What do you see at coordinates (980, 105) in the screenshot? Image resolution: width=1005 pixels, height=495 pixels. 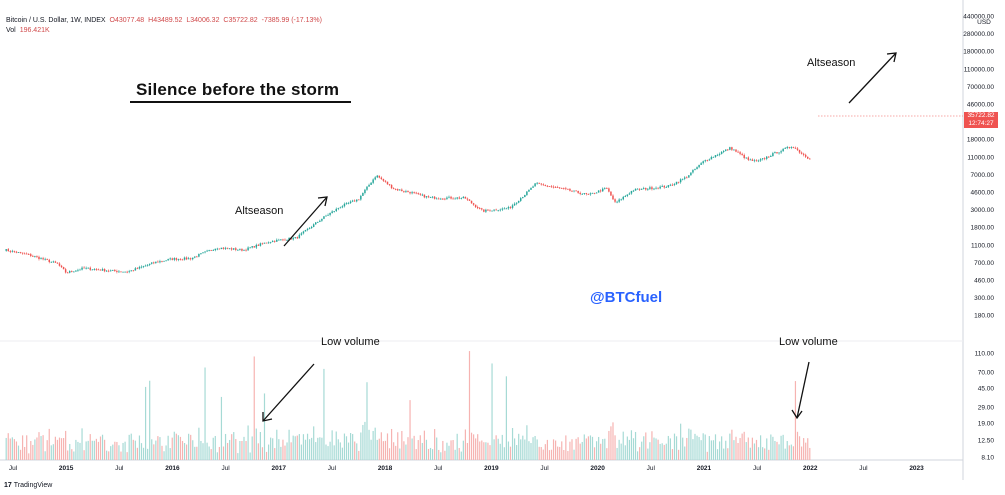 I see `price-tick-label: 46000.00` at bounding box center [980, 105].